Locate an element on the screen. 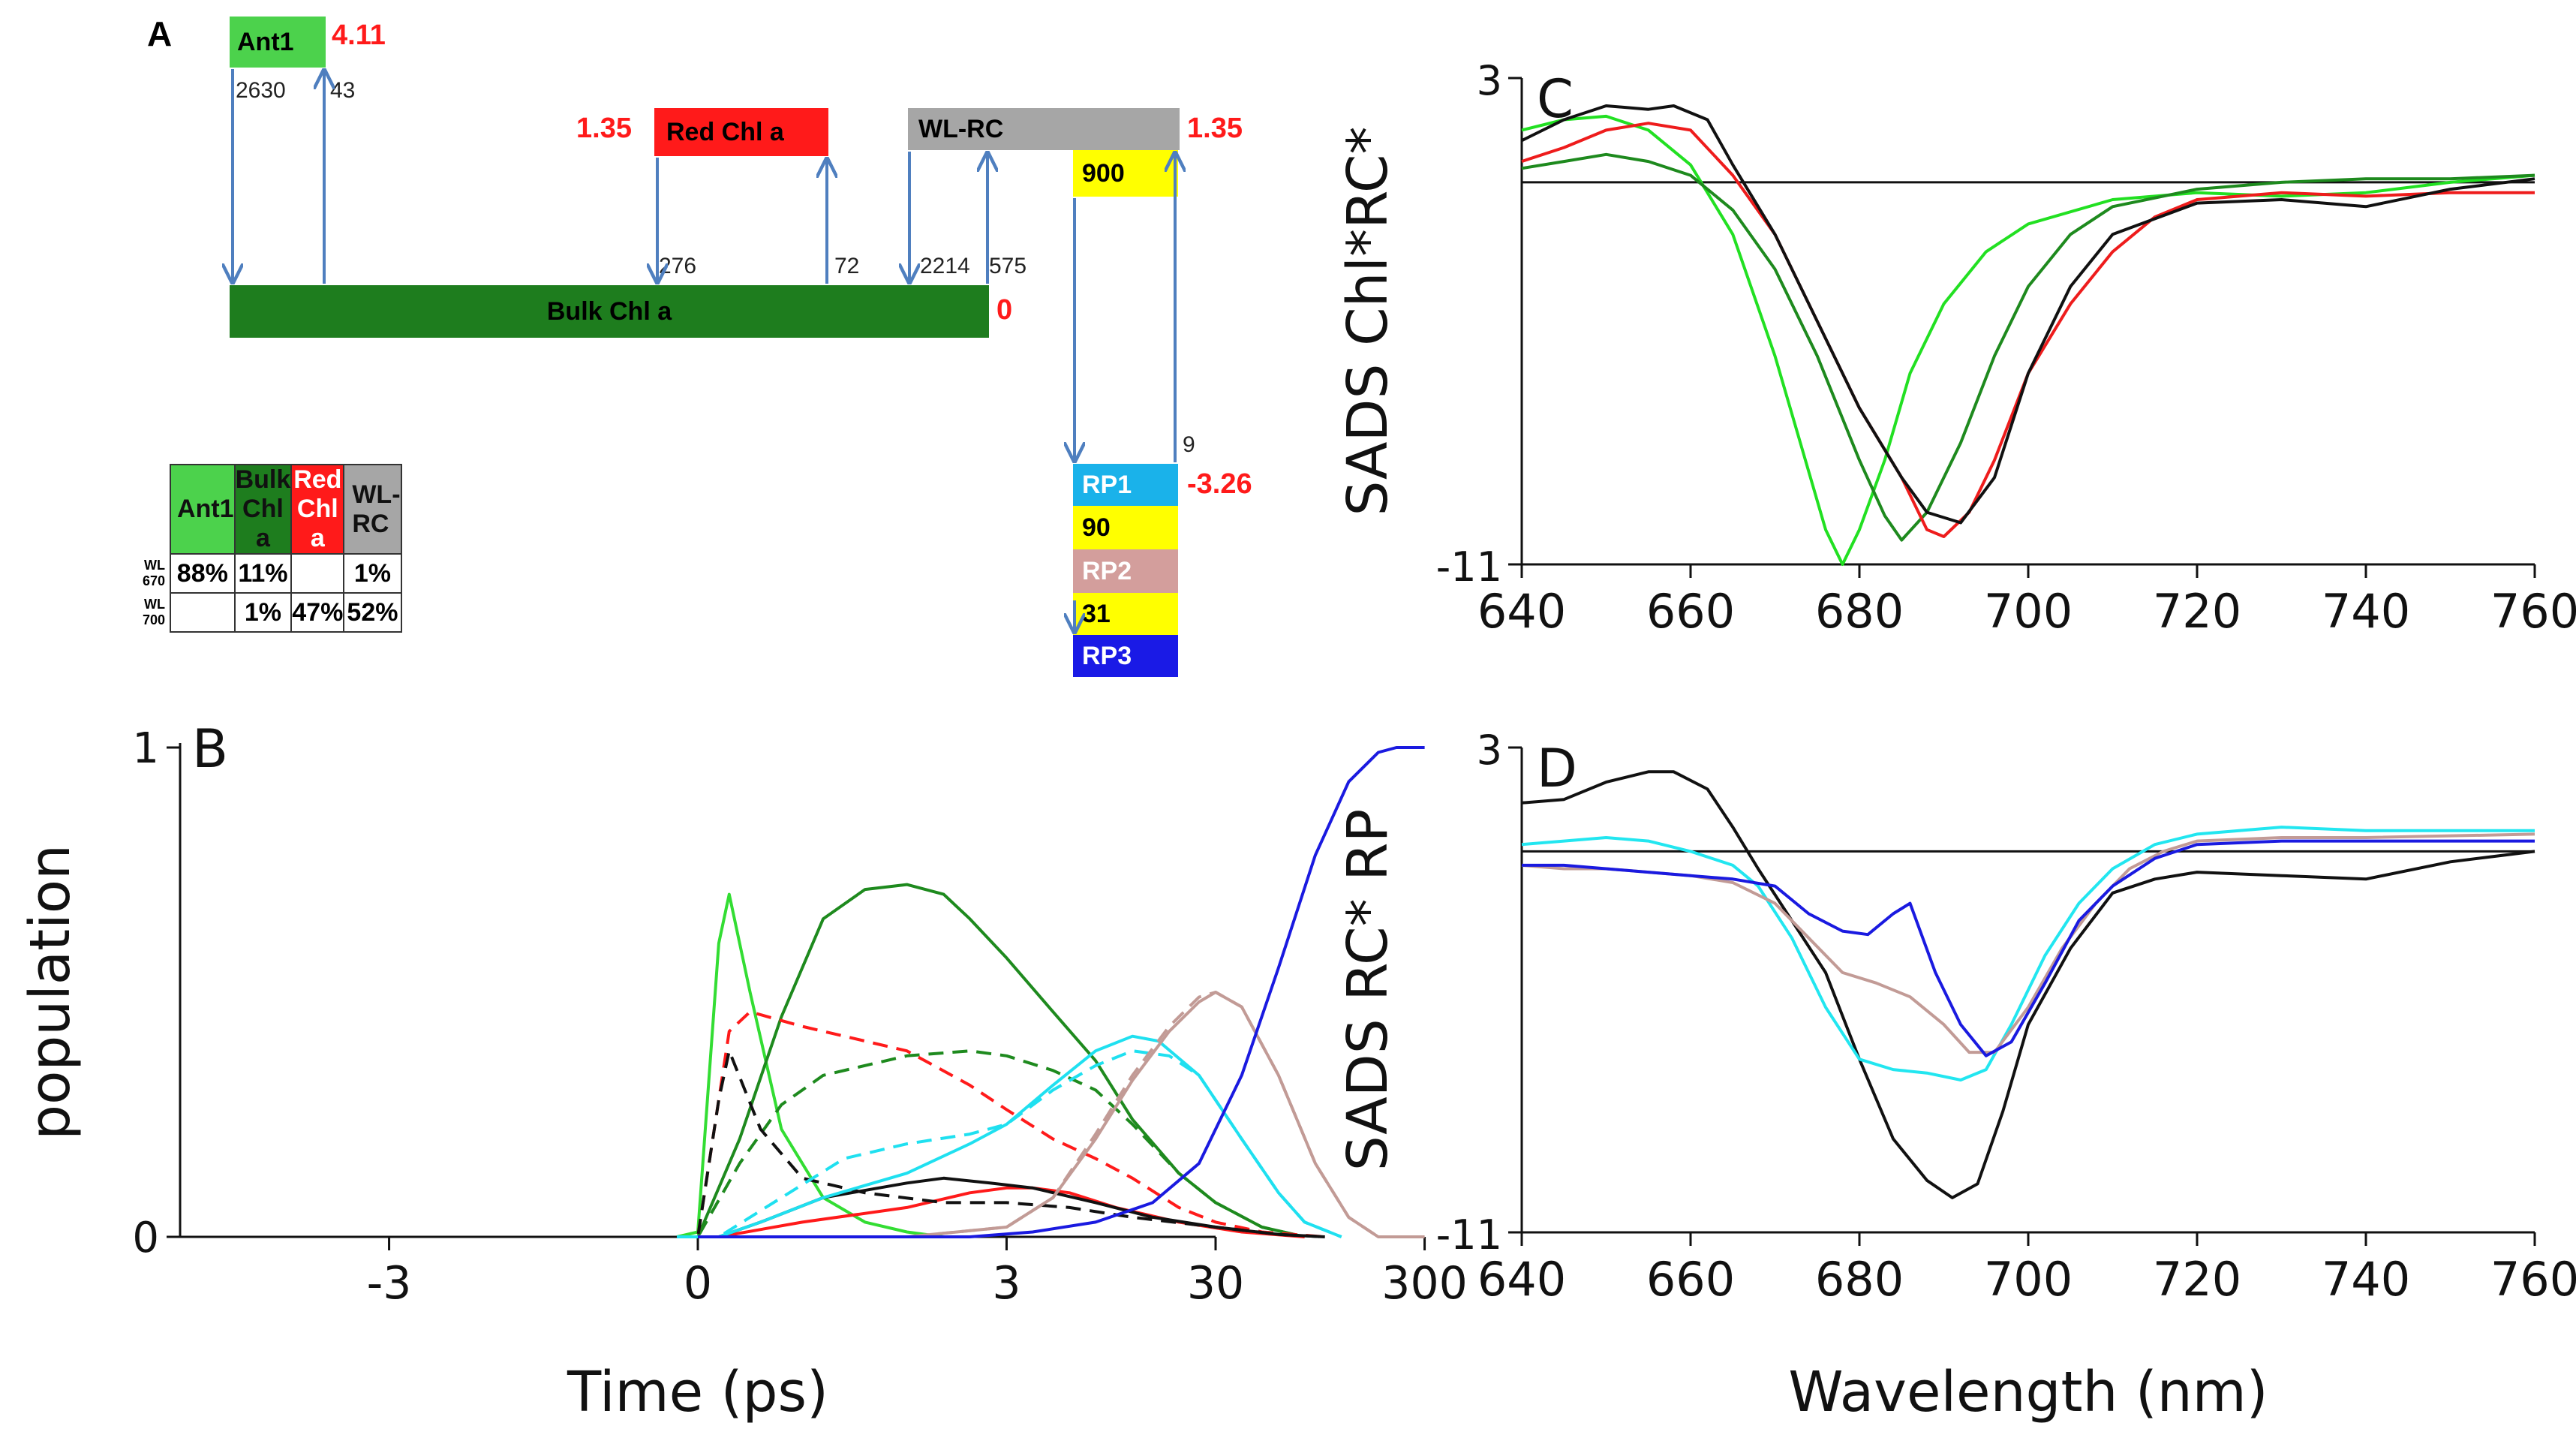 This screenshot has width=2576, height=1444. b-series-rp2-target- is located at coordinates (1038, 1114).